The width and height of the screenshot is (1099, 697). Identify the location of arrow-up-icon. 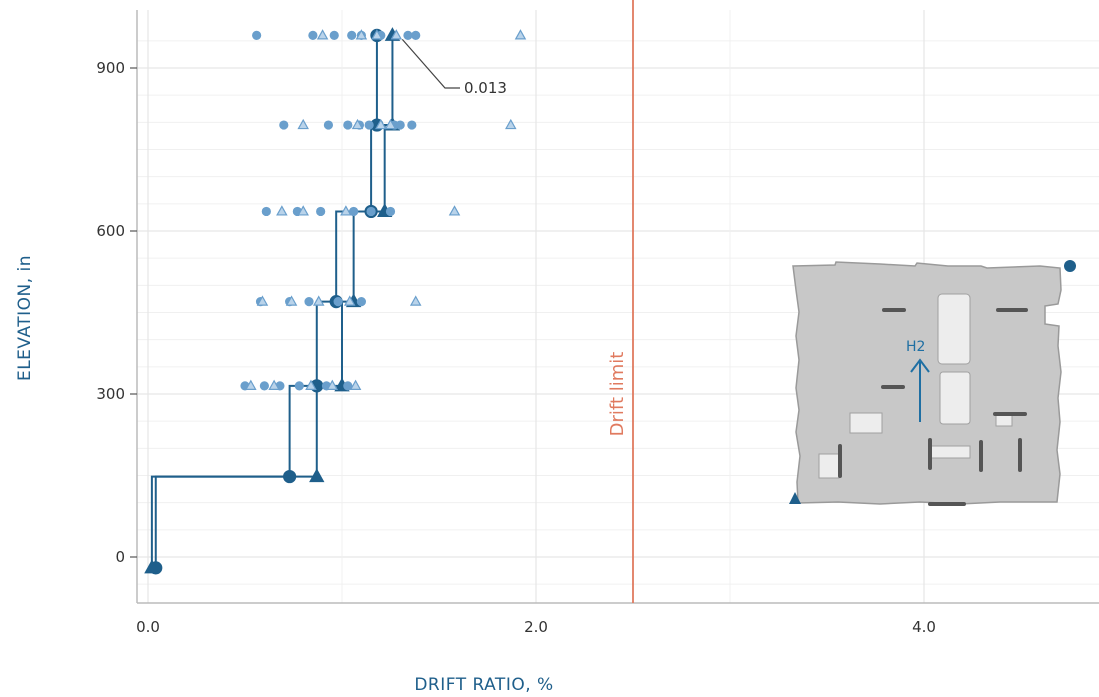
(920, 390).